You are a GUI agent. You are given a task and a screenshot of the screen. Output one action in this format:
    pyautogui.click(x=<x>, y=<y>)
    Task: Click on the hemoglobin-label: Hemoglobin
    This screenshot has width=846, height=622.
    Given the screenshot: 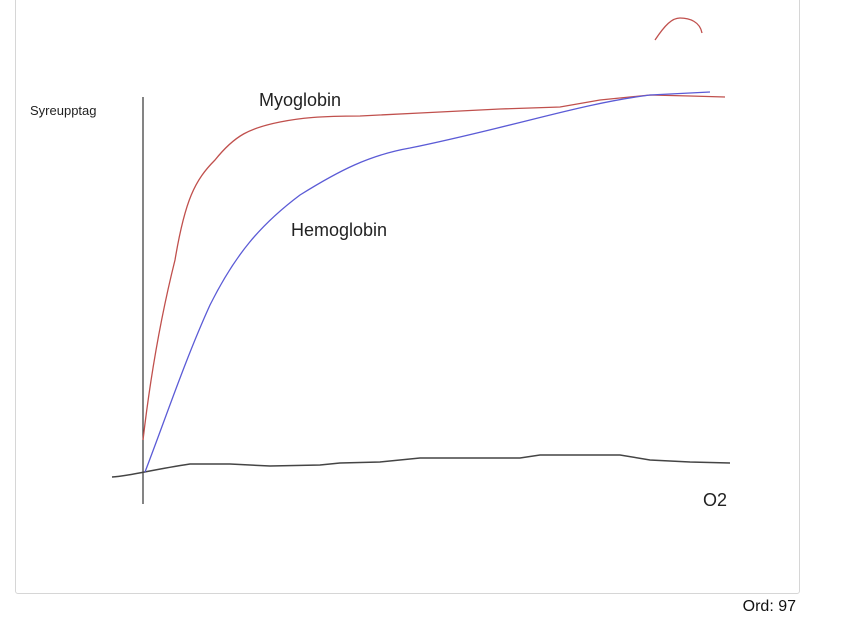 What is the action you would take?
    pyautogui.click(x=339, y=230)
    